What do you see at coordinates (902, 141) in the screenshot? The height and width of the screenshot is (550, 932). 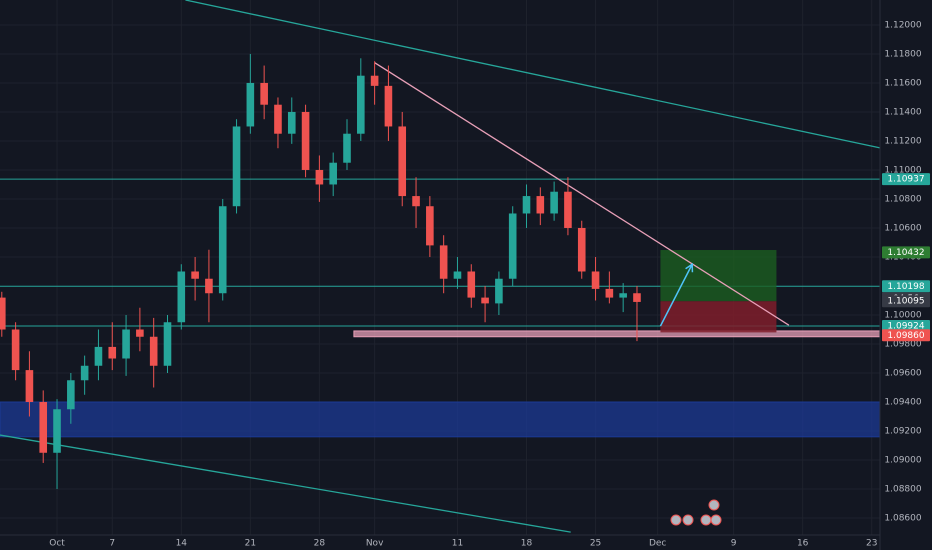 I see `y-tick-label: 1.11200` at bounding box center [902, 141].